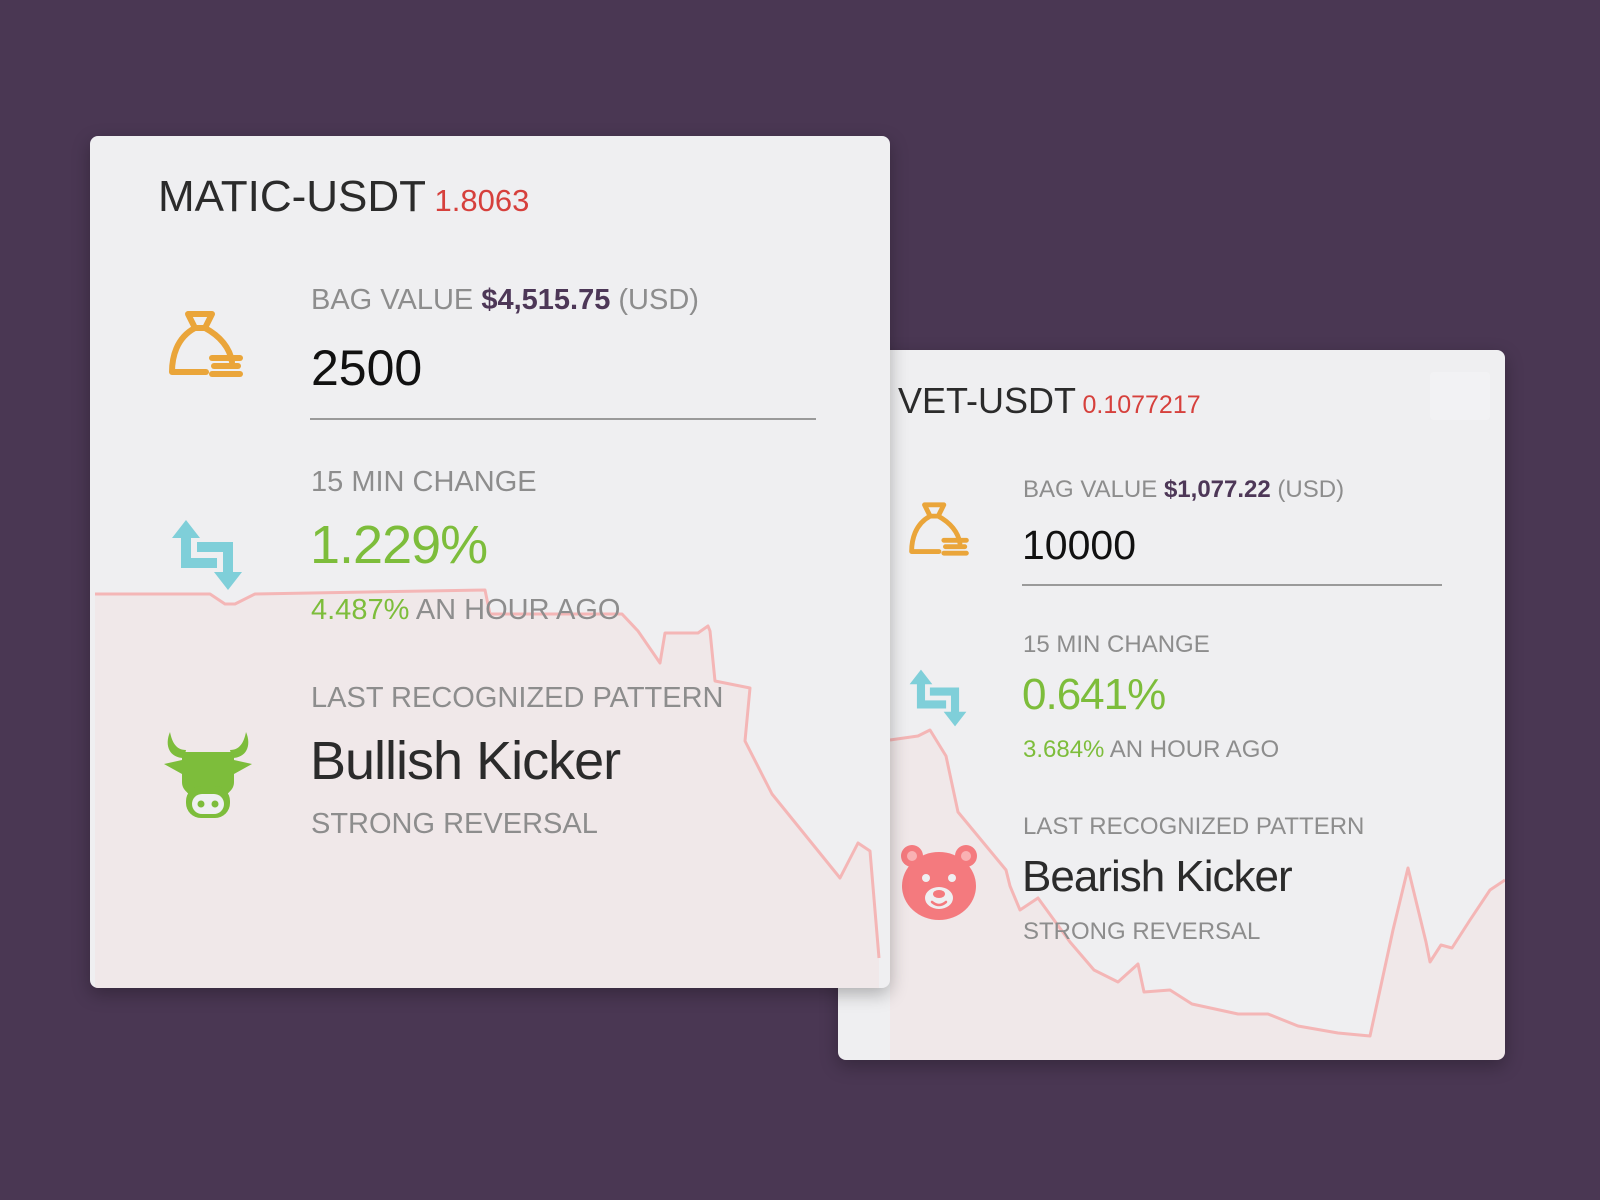 The image size is (1600, 1200). Describe the element at coordinates (482, 200) in the screenshot. I see `pair-price: 1.8063` at that location.